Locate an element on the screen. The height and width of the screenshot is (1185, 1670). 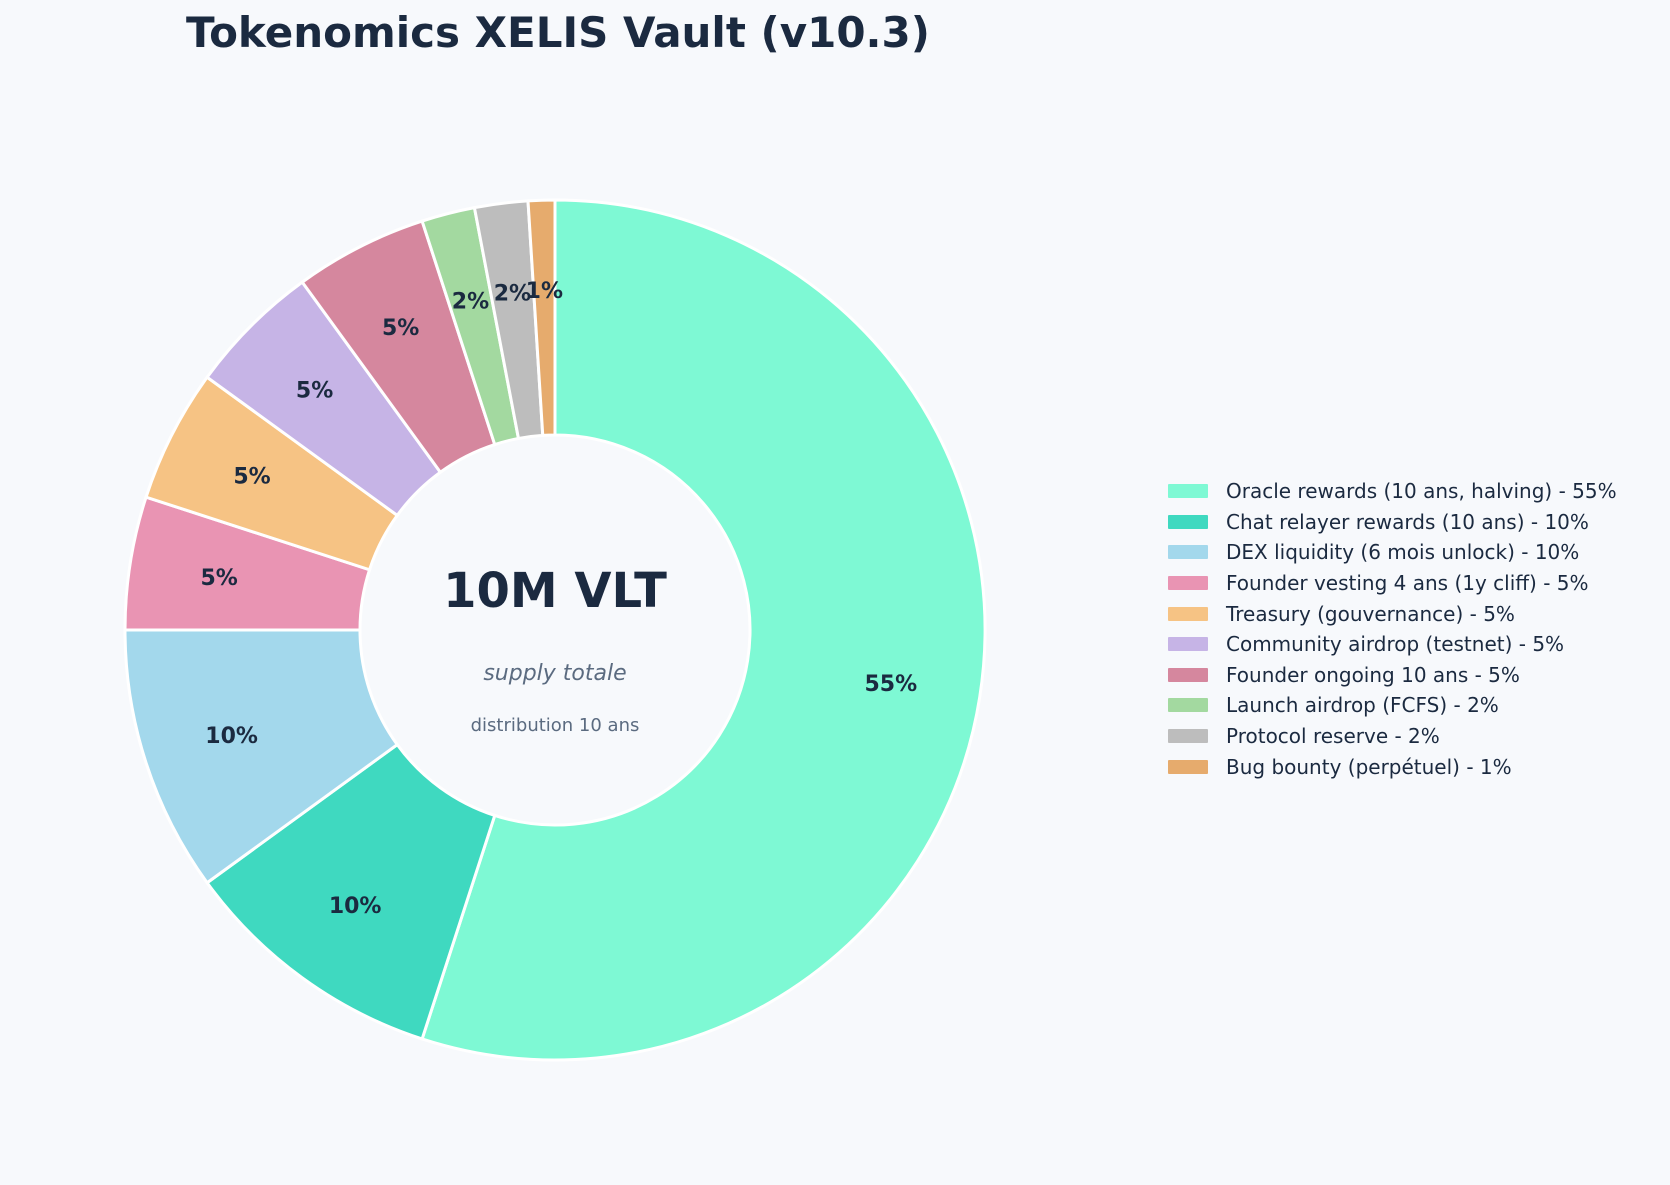
legend-item: Launch airdrop (FCFS) - 2% is located at coordinates (1392, 705).